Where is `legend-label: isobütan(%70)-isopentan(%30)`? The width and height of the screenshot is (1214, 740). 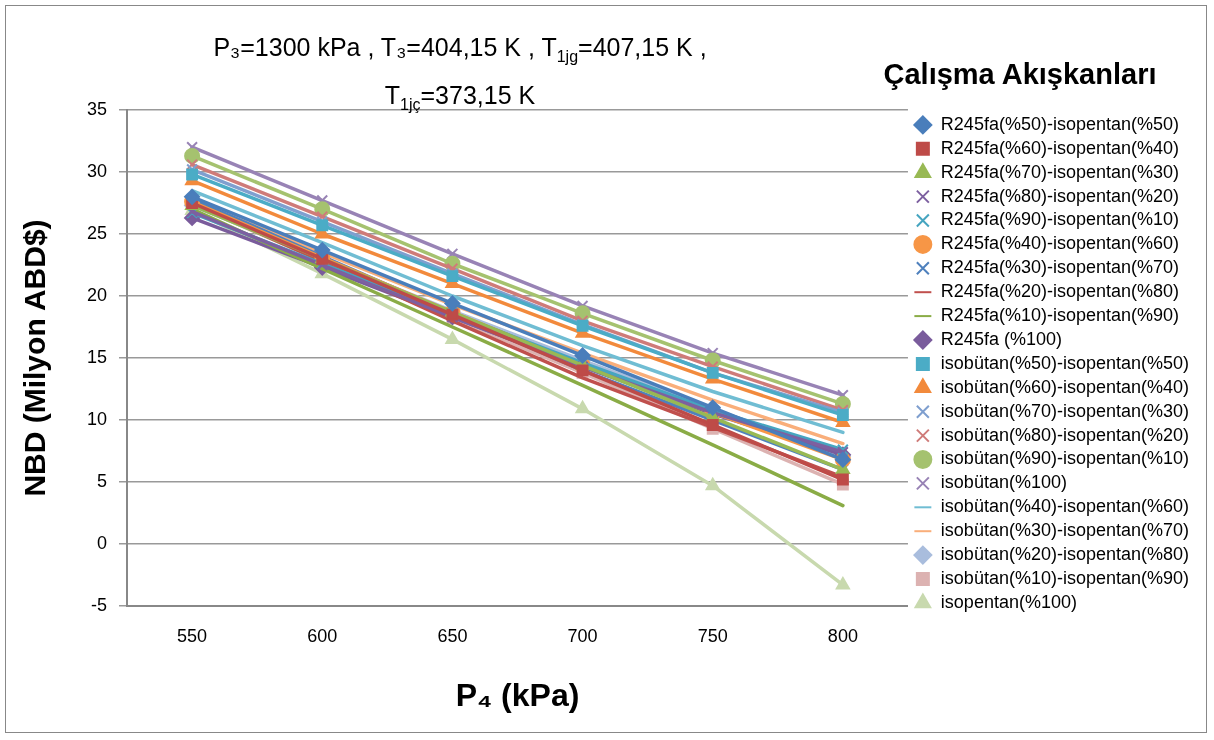
legend-label: isobütan(%70)-isopentan(%30) is located at coordinates (1065, 410).